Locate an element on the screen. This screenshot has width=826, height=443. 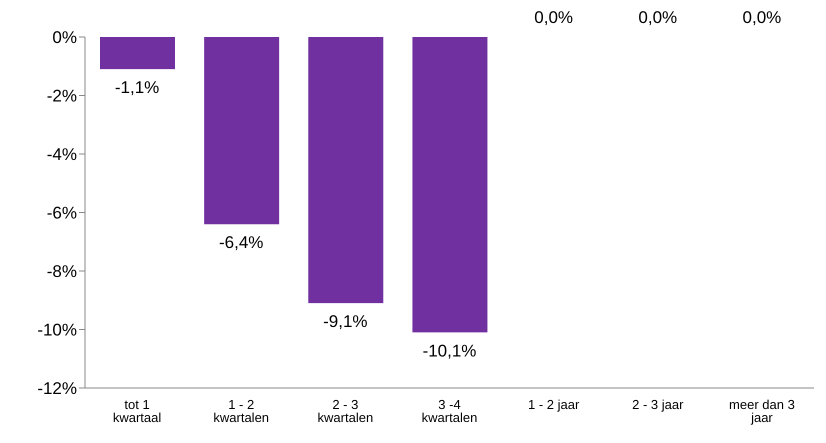
y-tick-label: -2% is located at coordinates (61, 96).